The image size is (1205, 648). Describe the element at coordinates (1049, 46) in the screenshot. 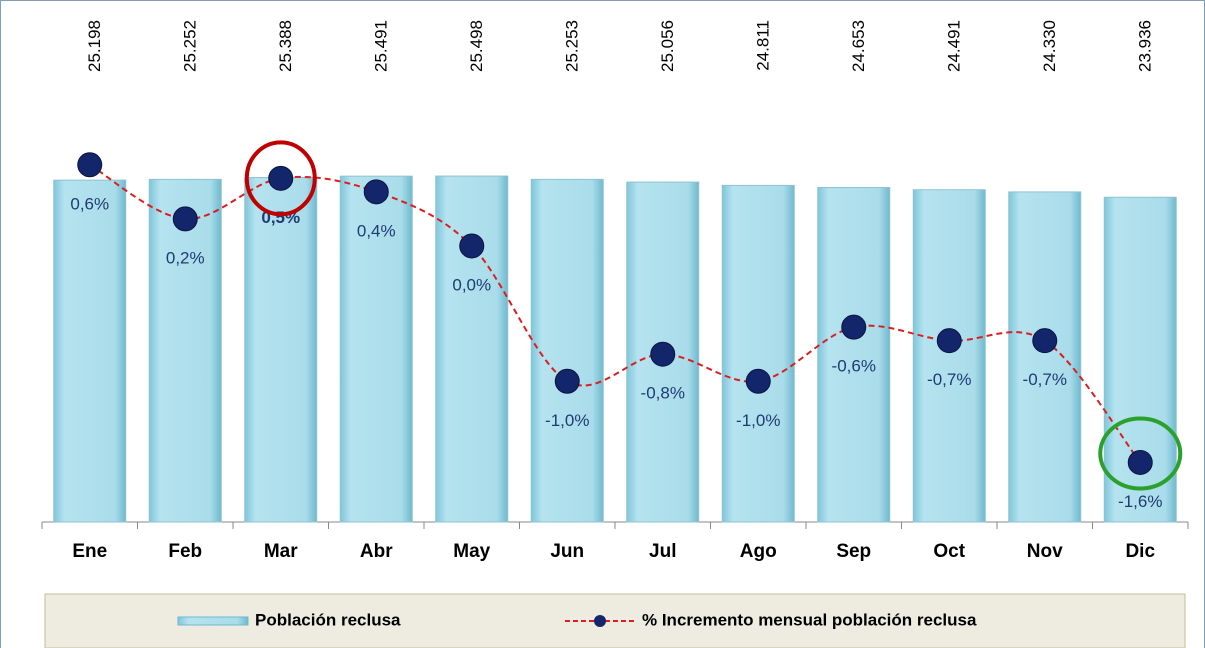

I see `bar-value-label: 24.330` at that location.